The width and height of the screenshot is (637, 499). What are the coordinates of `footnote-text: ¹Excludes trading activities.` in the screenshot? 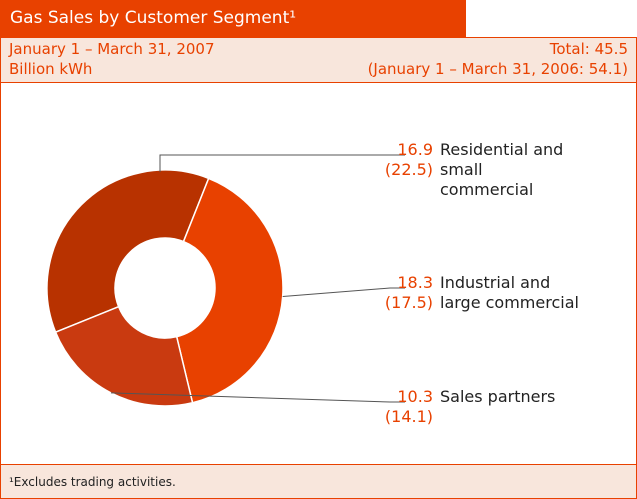 It's located at (92, 482).